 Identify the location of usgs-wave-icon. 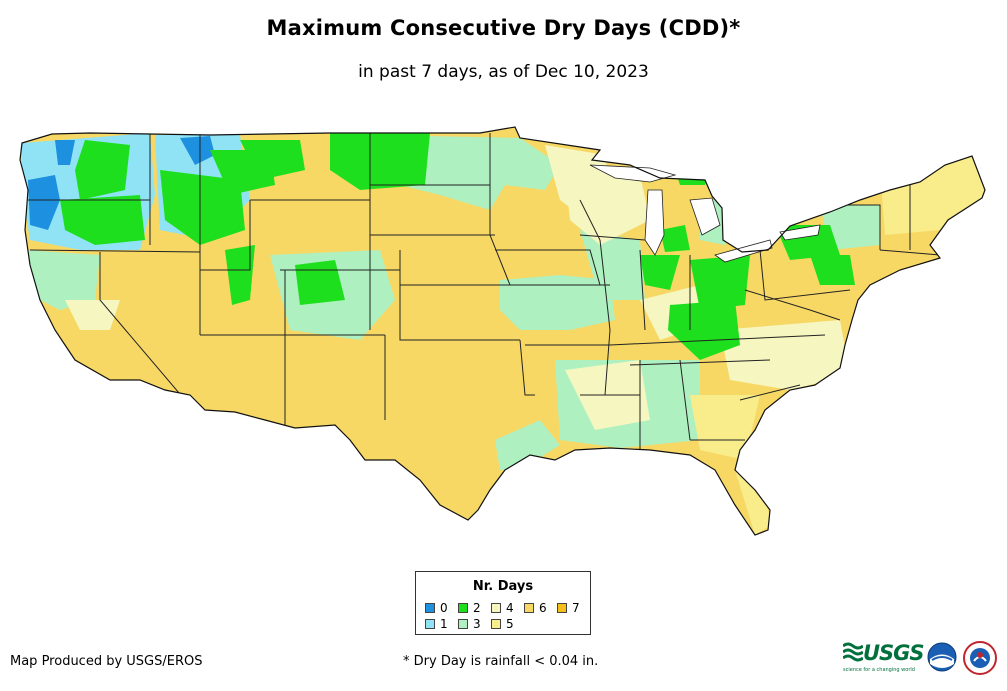
(853, 652).